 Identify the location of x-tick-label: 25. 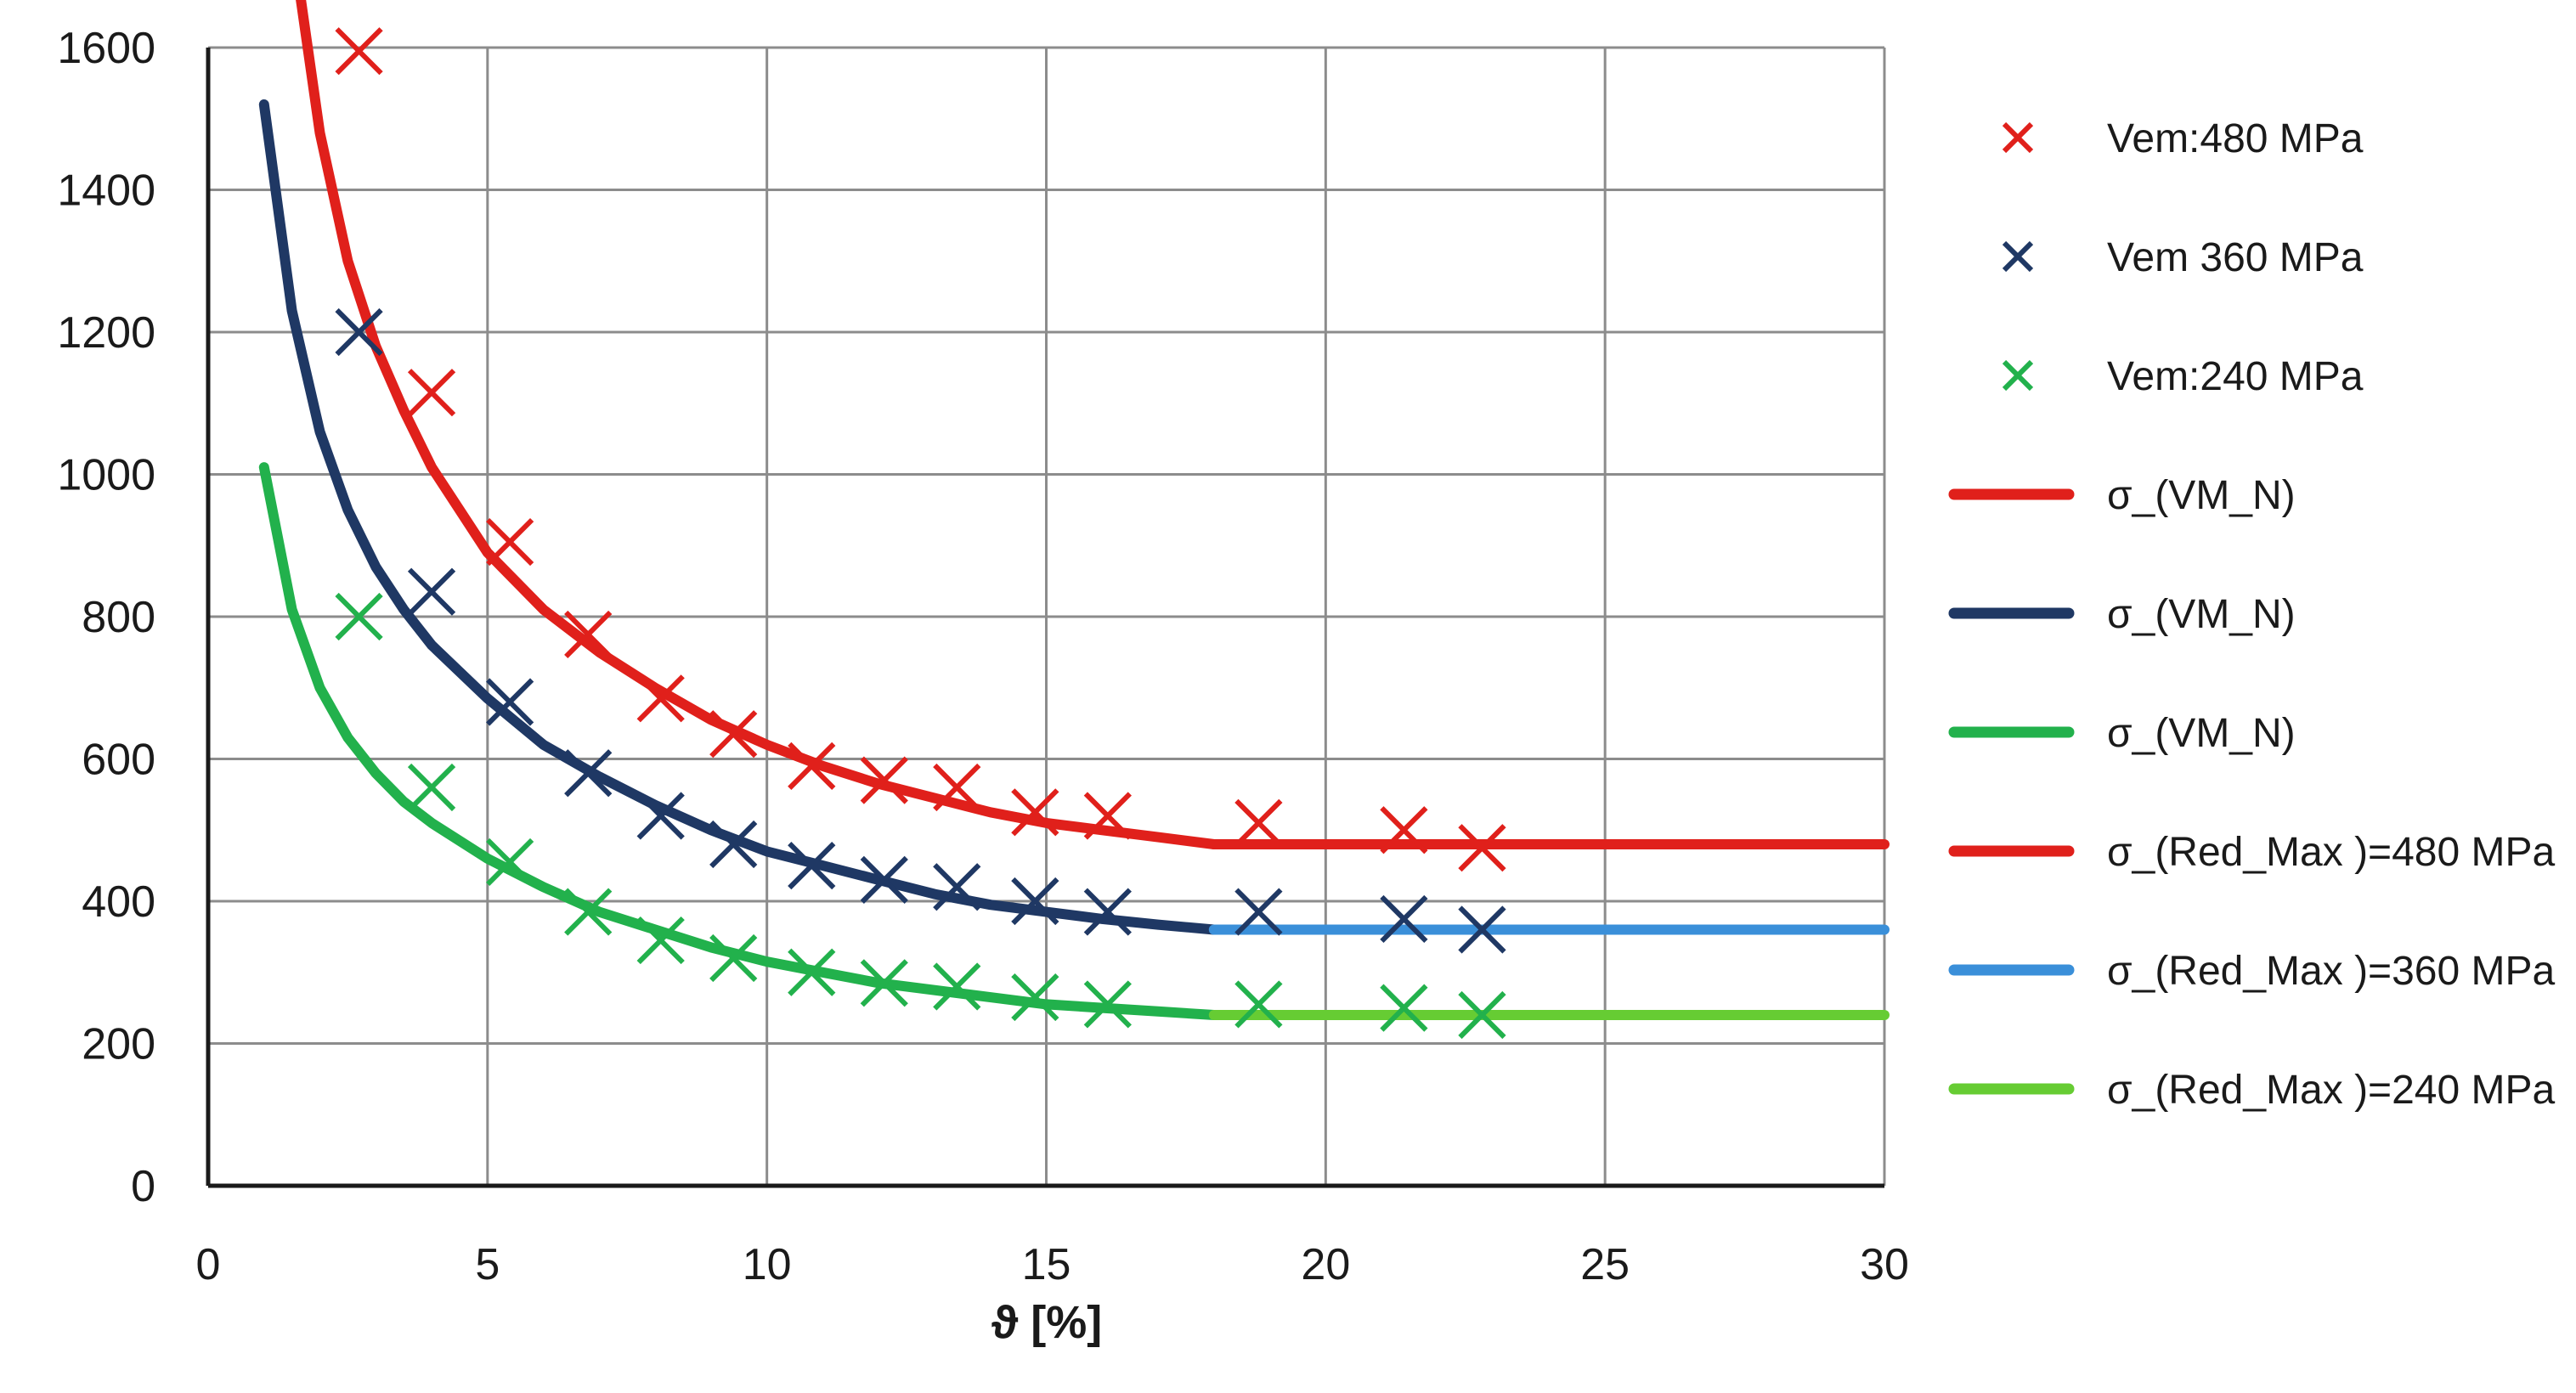
(1605, 1264).